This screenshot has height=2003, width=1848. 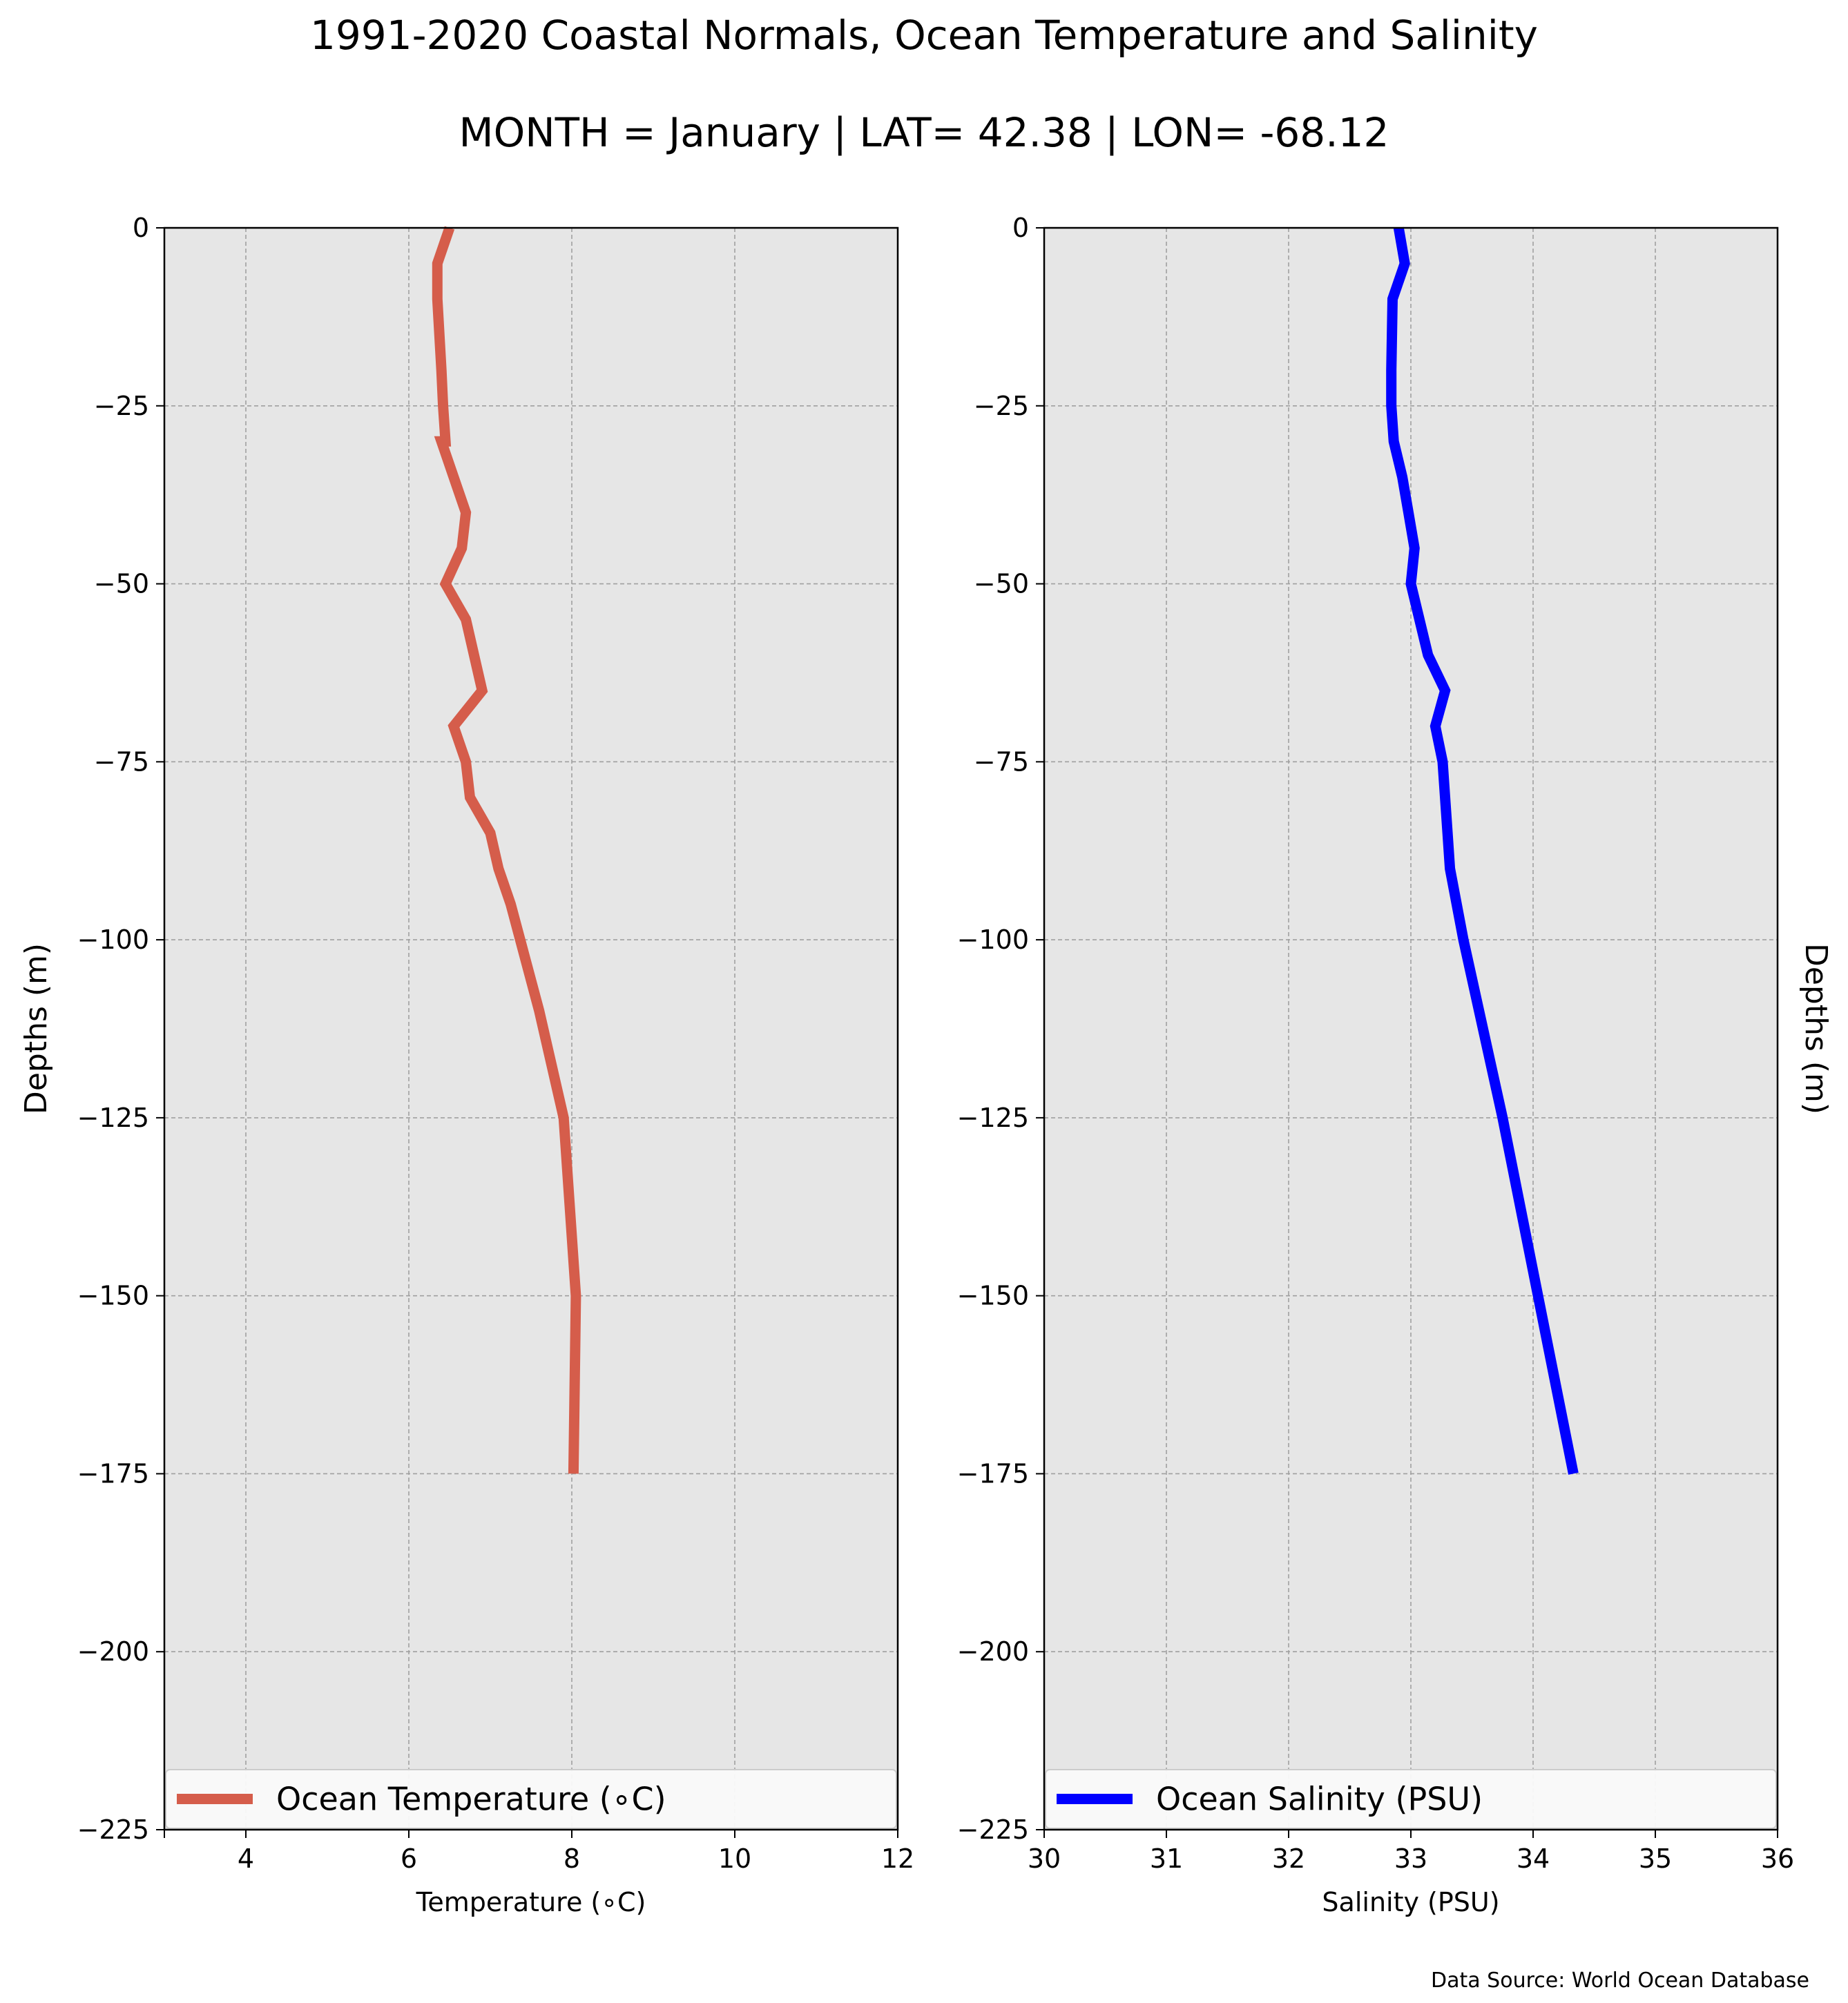 What do you see at coordinates (1319, 1799) in the screenshot?
I see `legend-label-0: Ocean Salinity (PSU)` at bounding box center [1319, 1799].